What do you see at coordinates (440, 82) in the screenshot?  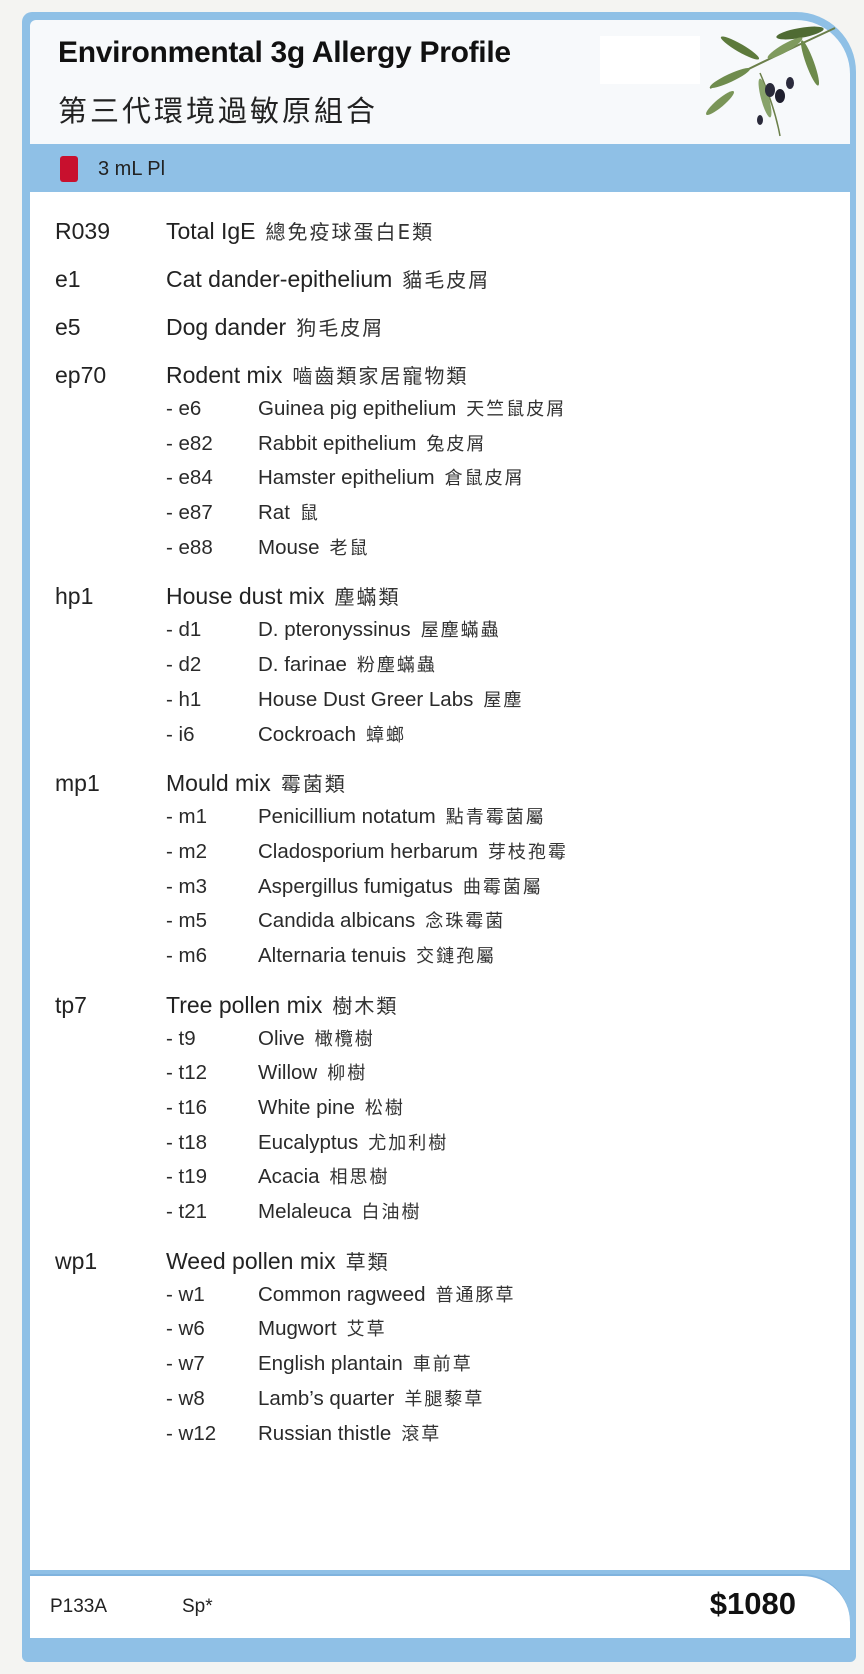 I see `card-header` at bounding box center [440, 82].